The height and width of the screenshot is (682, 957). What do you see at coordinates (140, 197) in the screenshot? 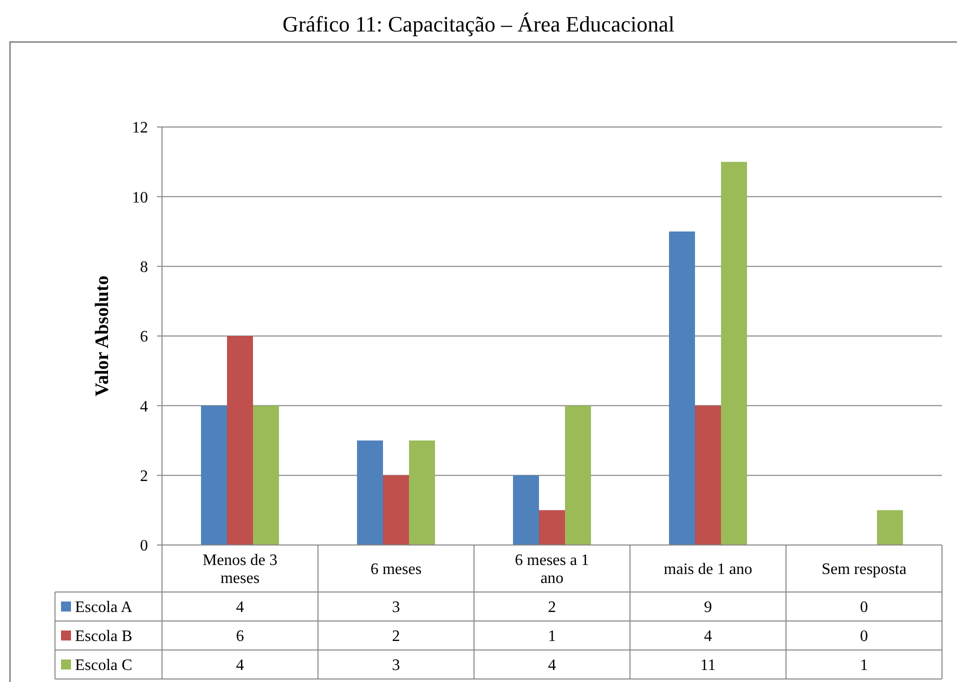
I see `y-tick-label: 10` at bounding box center [140, 197].